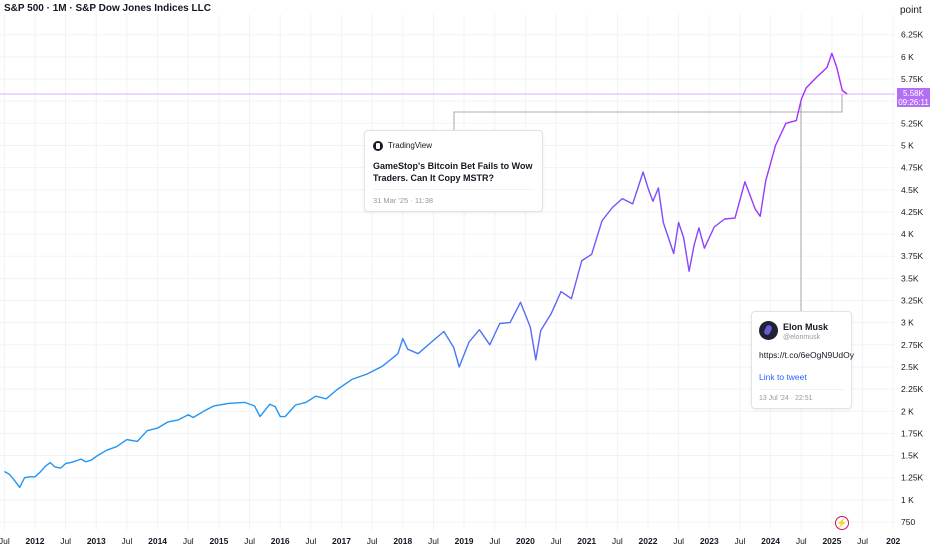  What do you see at coordinates (801, 389) in the screenshot?
I see `tweet-divider` at bounding box center [801, 389].